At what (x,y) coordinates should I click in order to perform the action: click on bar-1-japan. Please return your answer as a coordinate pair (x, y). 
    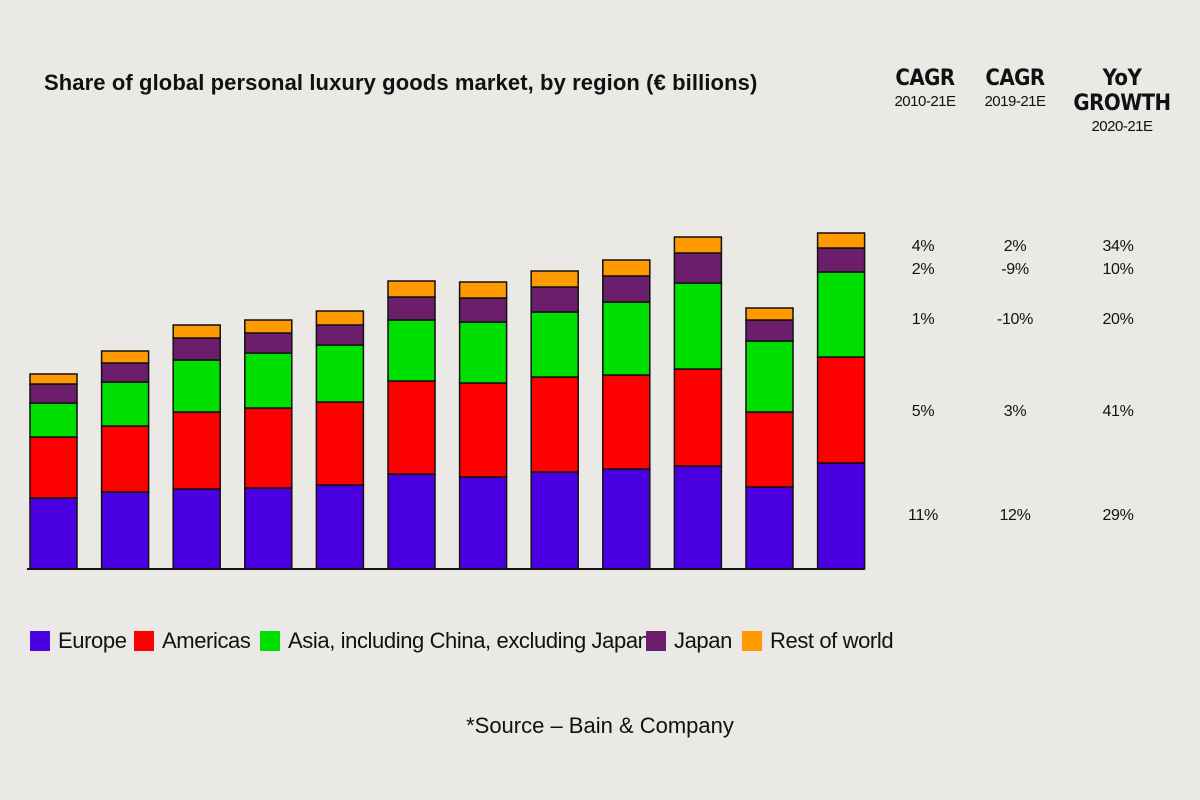
    Looking at the image, I should click on (53, 393).